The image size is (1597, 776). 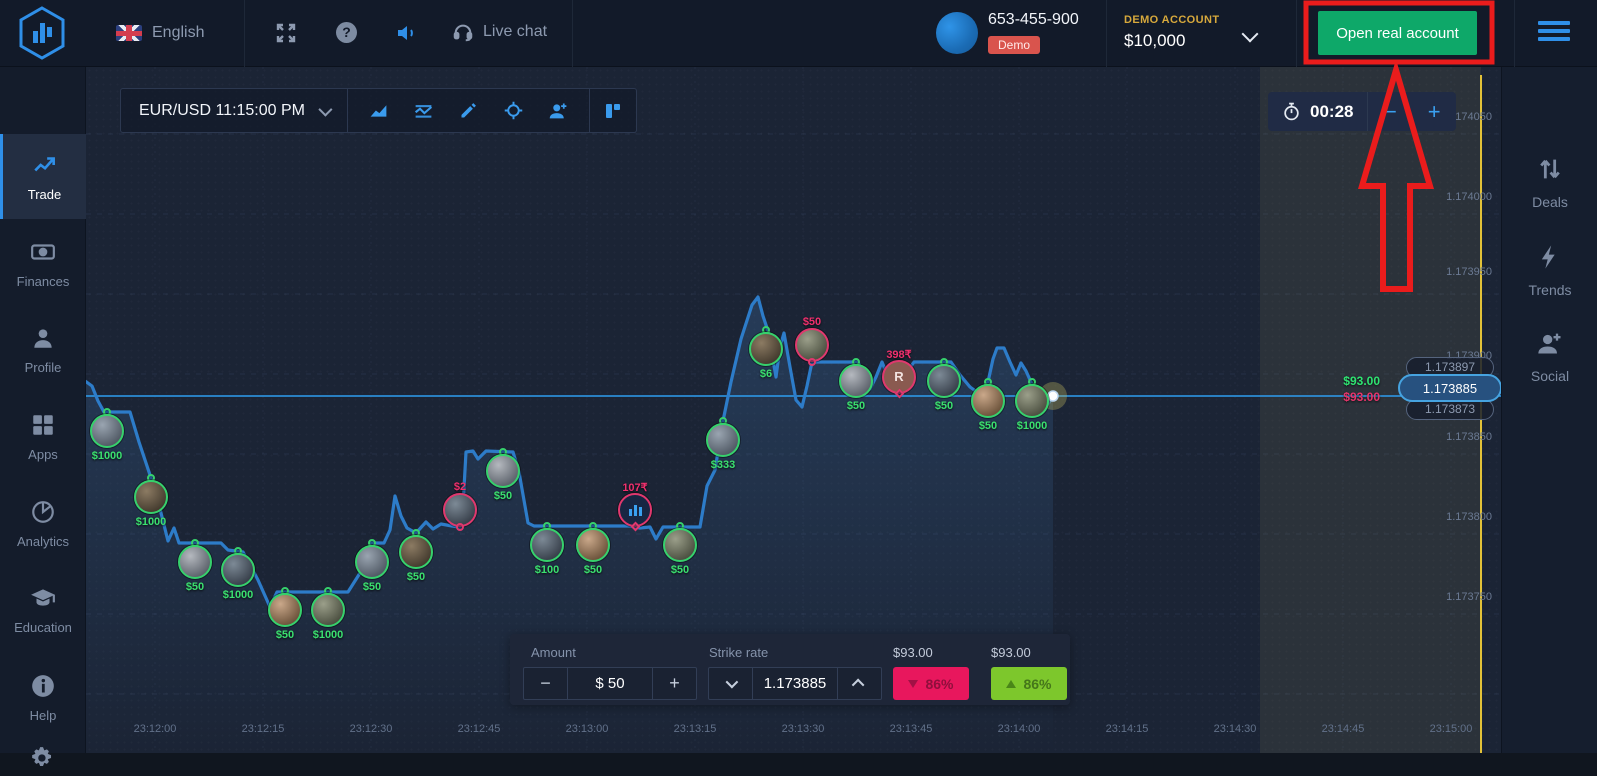 What do you see at coordinates (286, 33) in the screenshot?
I see `fullscreen-icon` at bounding box center [286, 33].